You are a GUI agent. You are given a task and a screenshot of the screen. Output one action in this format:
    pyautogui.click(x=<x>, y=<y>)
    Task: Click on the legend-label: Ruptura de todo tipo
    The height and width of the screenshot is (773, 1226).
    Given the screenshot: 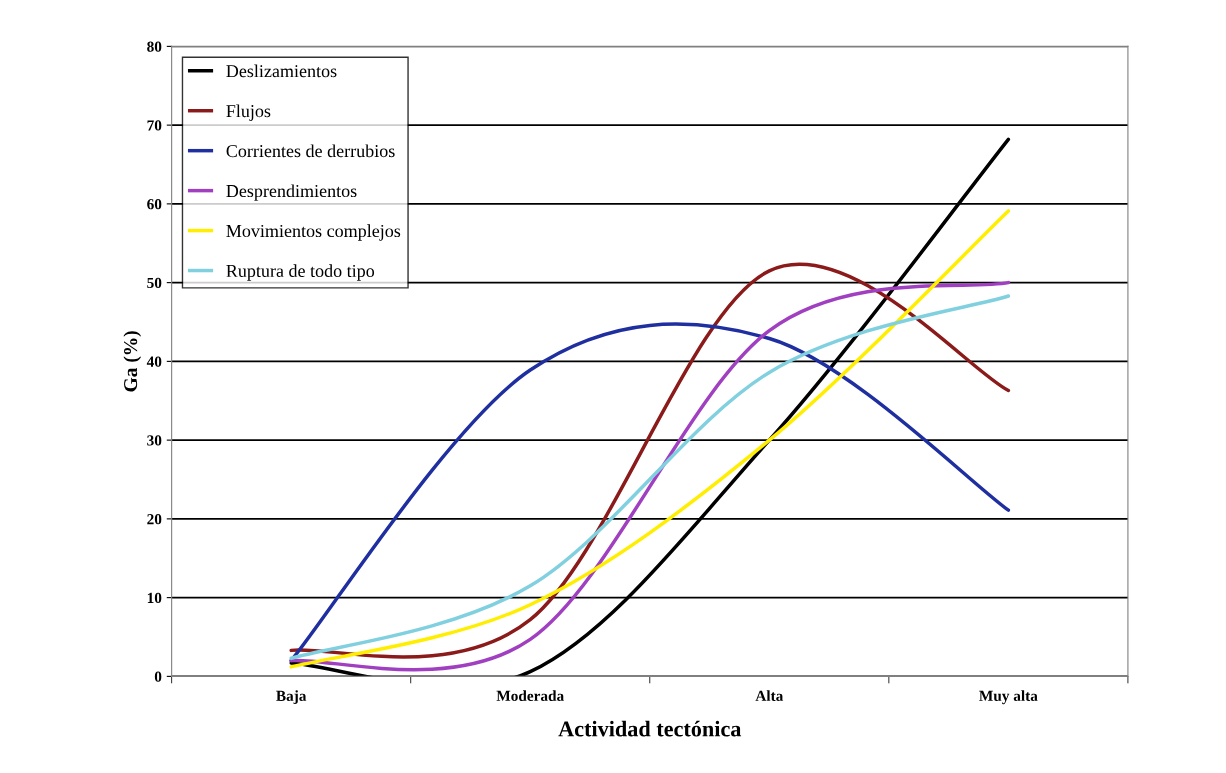 What is the action you would take?
    pyautogui.click(x=300, y=272)
    